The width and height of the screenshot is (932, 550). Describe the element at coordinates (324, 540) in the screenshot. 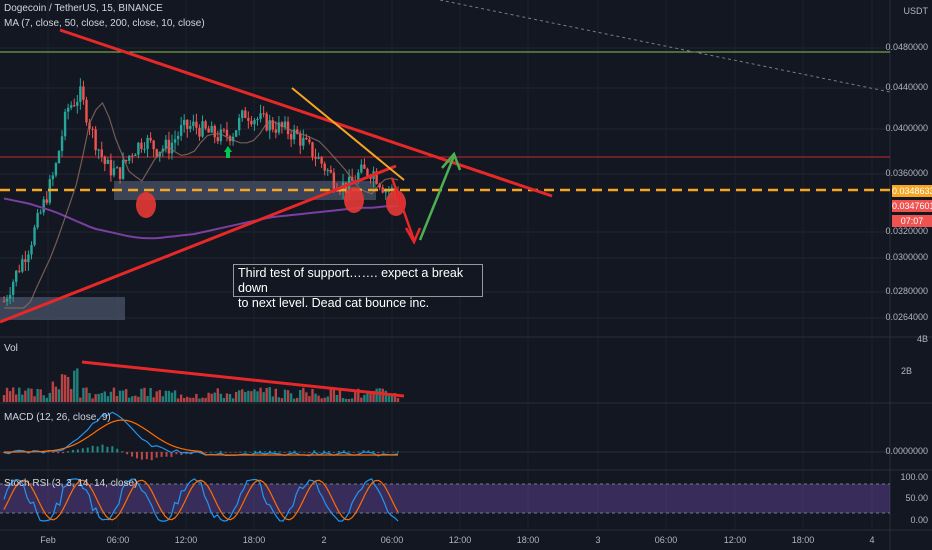

I see `time-tick-label: 2` at that location.